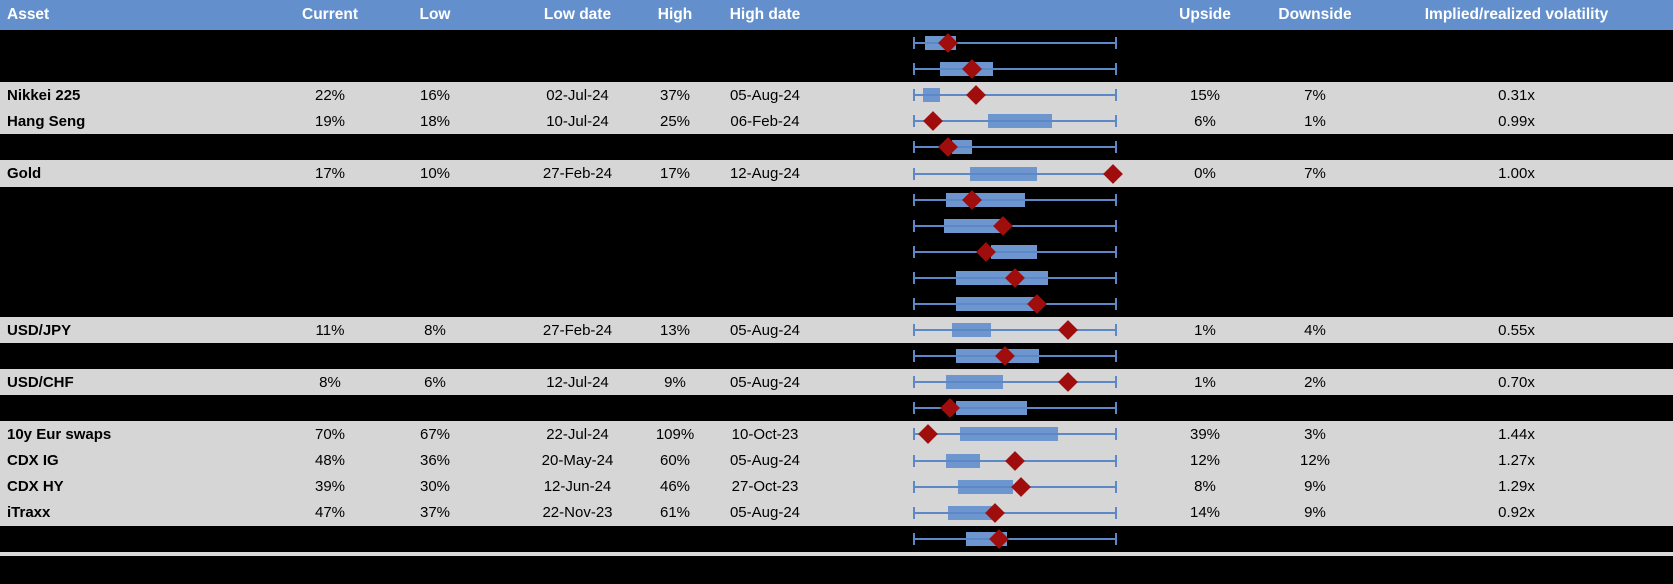  Describe the element at coordinates (577, 434) in the screenshot. I see `low-date-cell: 22-Jul-24` at that location.